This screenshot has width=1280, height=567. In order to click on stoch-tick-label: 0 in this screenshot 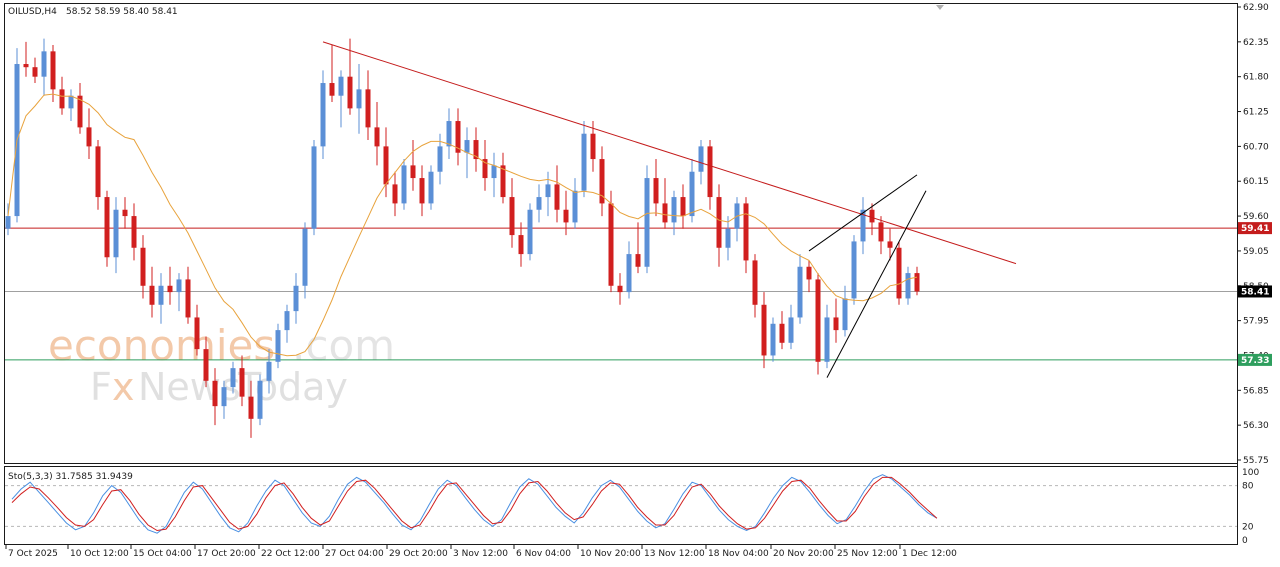, I will do `click(1245, 541)`.